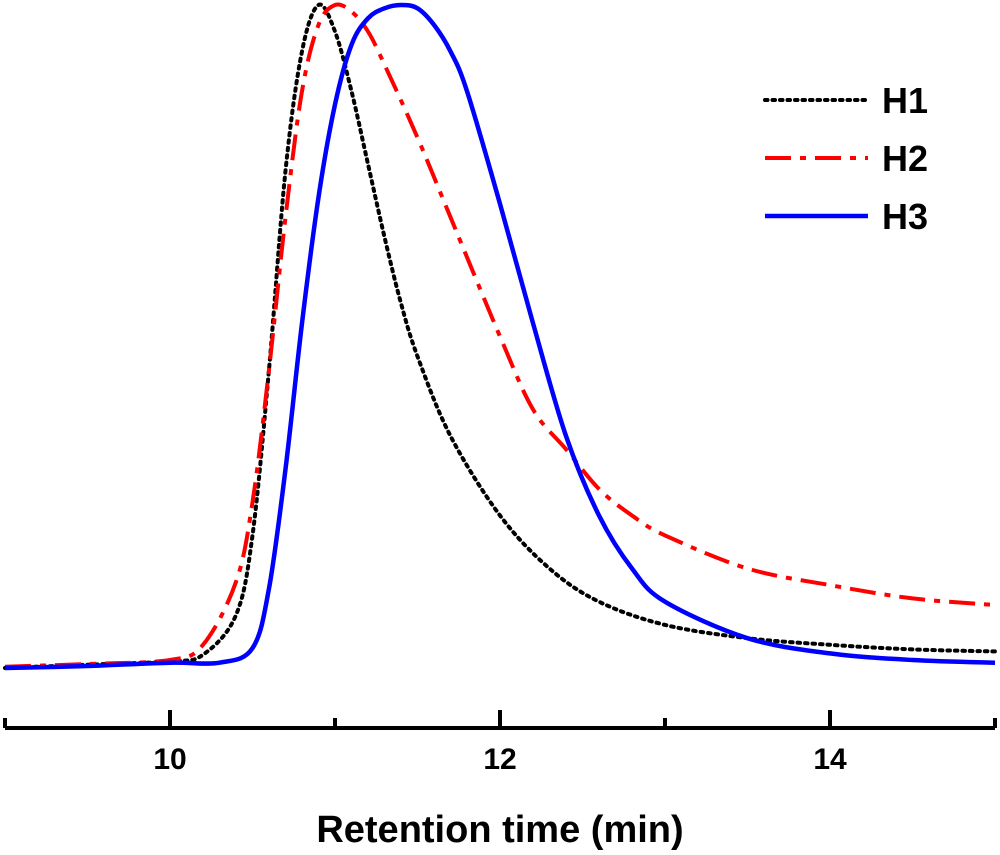 The image size is (1000, 855). What do you see at coordinates (499, 830) in the screenshot?
I see `x-axis-title: Retention time (min)` at bounding box center [499, 830].